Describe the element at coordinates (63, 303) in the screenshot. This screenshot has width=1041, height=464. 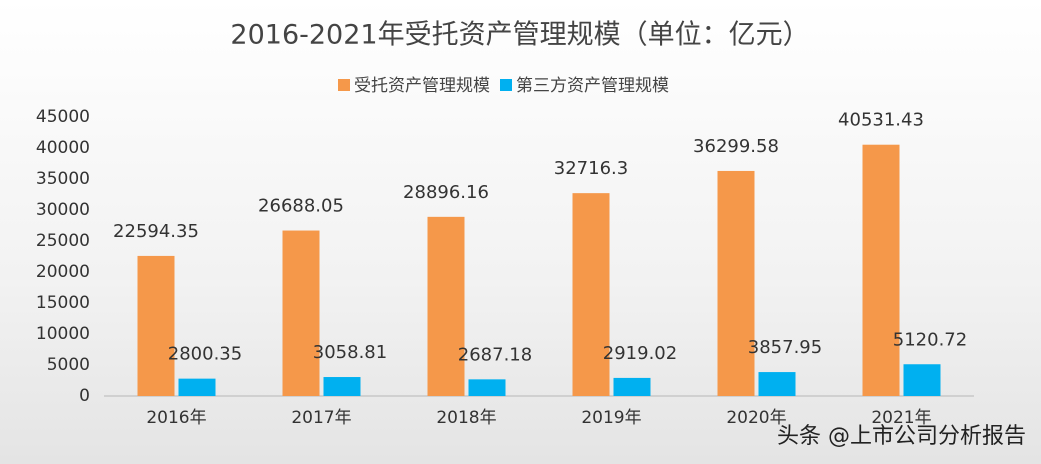
I see `y-tick-label: 15000` at that location.